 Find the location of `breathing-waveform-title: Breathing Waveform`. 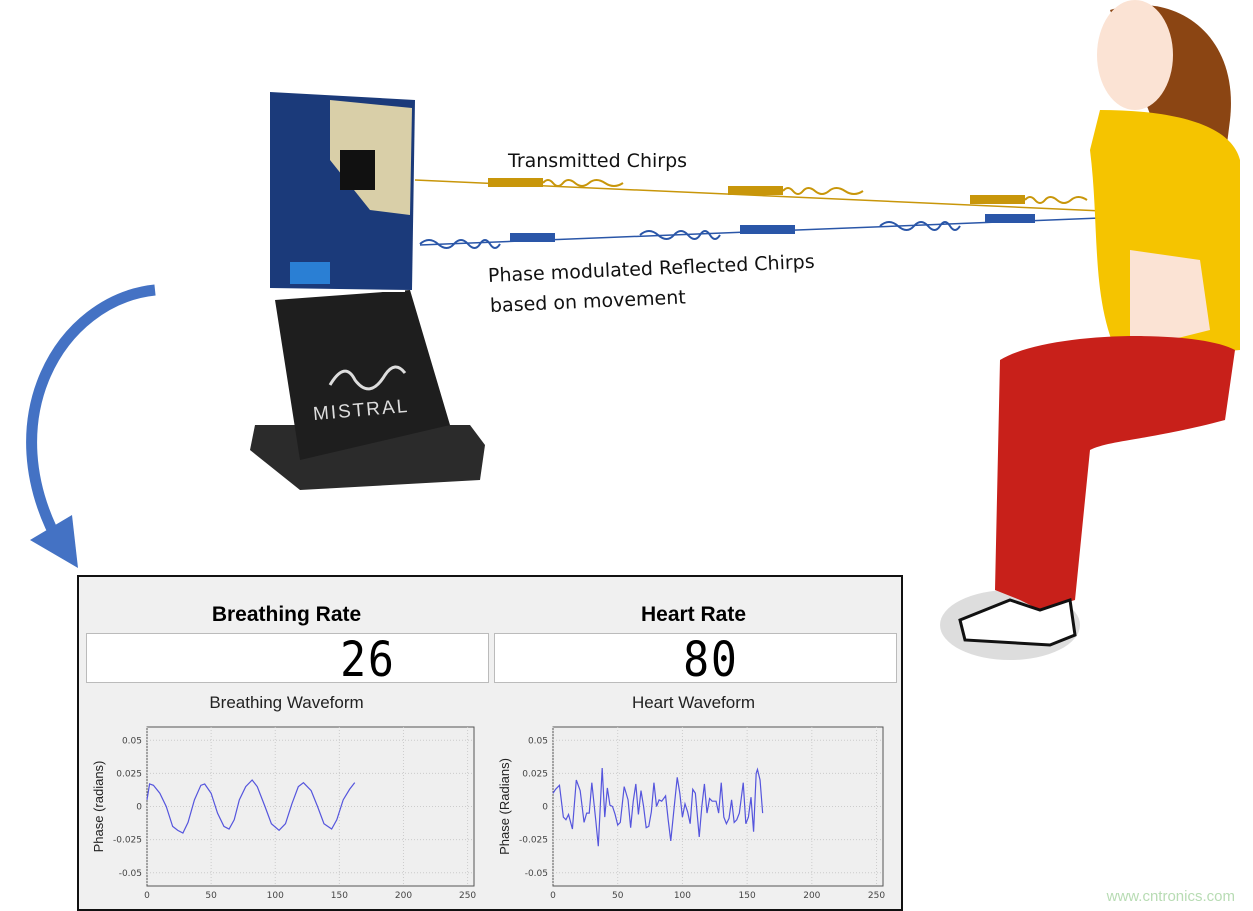

breathing-waveform-title: Breathing Waveform is located at coordinates (286, 702).